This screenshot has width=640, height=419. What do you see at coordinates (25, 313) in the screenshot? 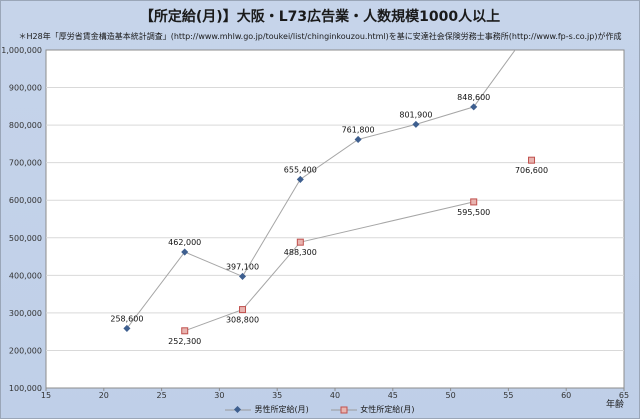
I see `y-tick-label: 300,000` at bounding box center [25, 313].